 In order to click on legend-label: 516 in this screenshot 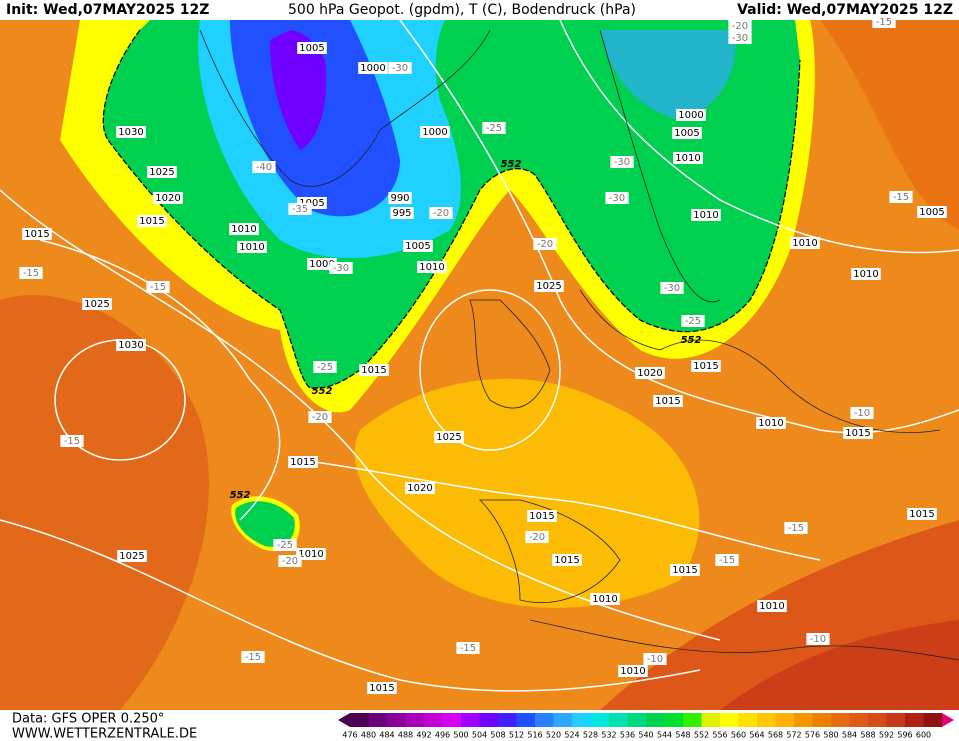, I will do `click(534, 735)`.